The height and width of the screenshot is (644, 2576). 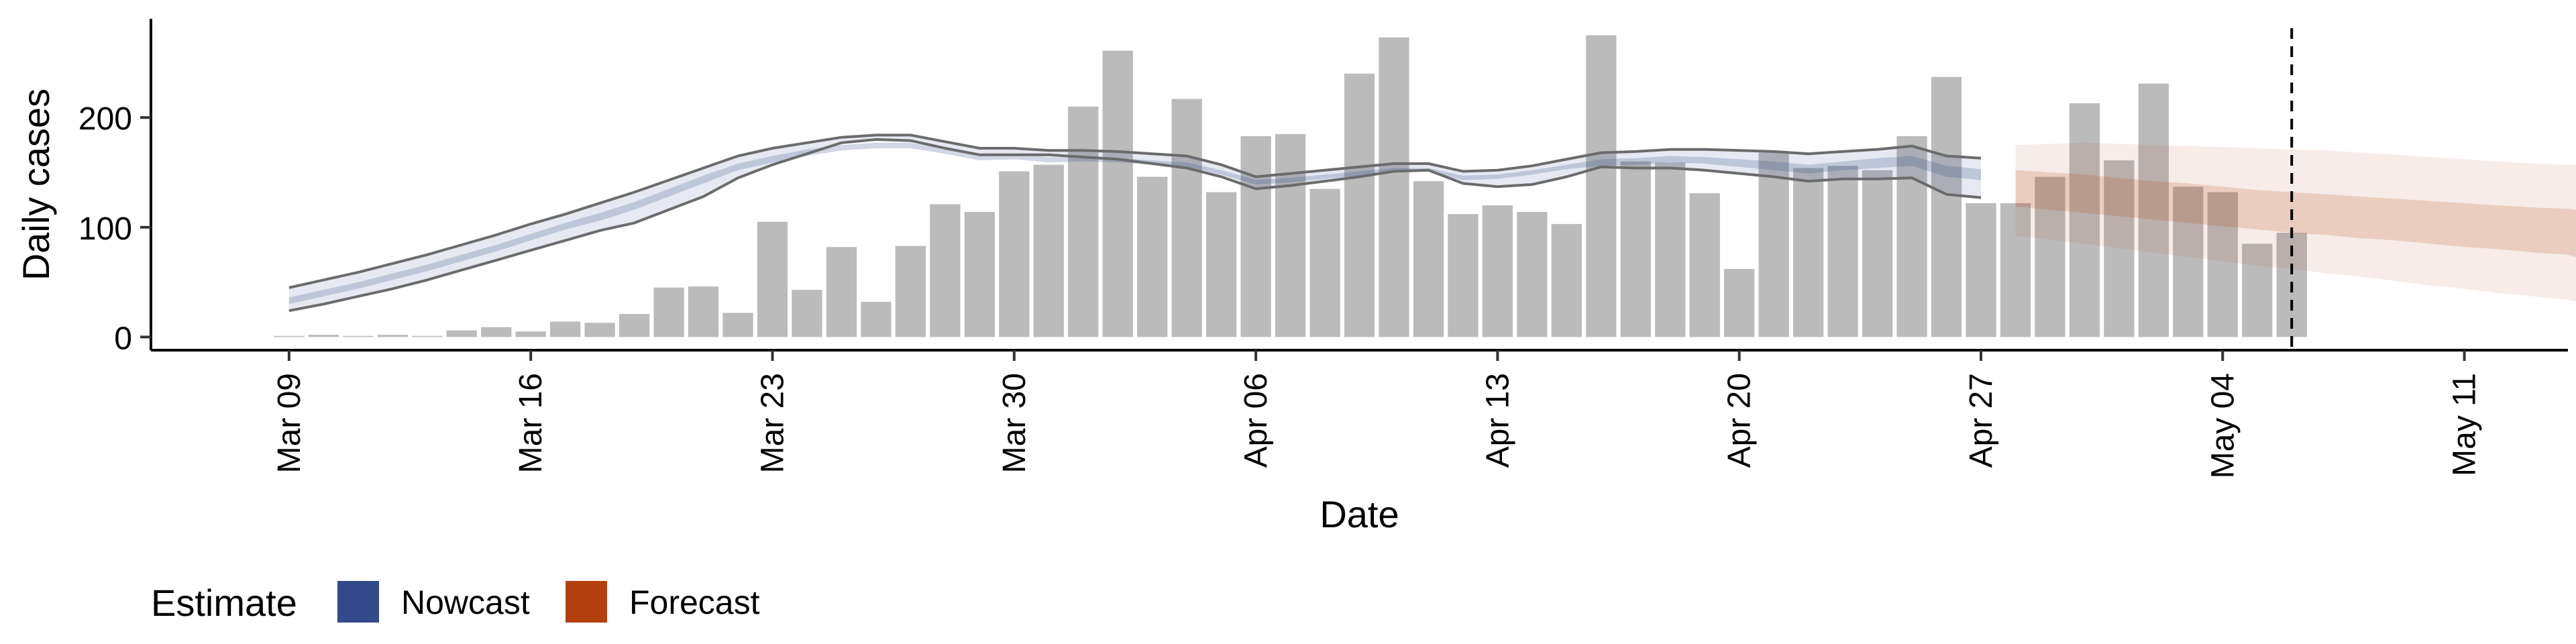 What do you see at coordinates (1256, 420) in the screenshot?
I see `x-tick-label: Apr 06` at bounding box center [1256, 420].